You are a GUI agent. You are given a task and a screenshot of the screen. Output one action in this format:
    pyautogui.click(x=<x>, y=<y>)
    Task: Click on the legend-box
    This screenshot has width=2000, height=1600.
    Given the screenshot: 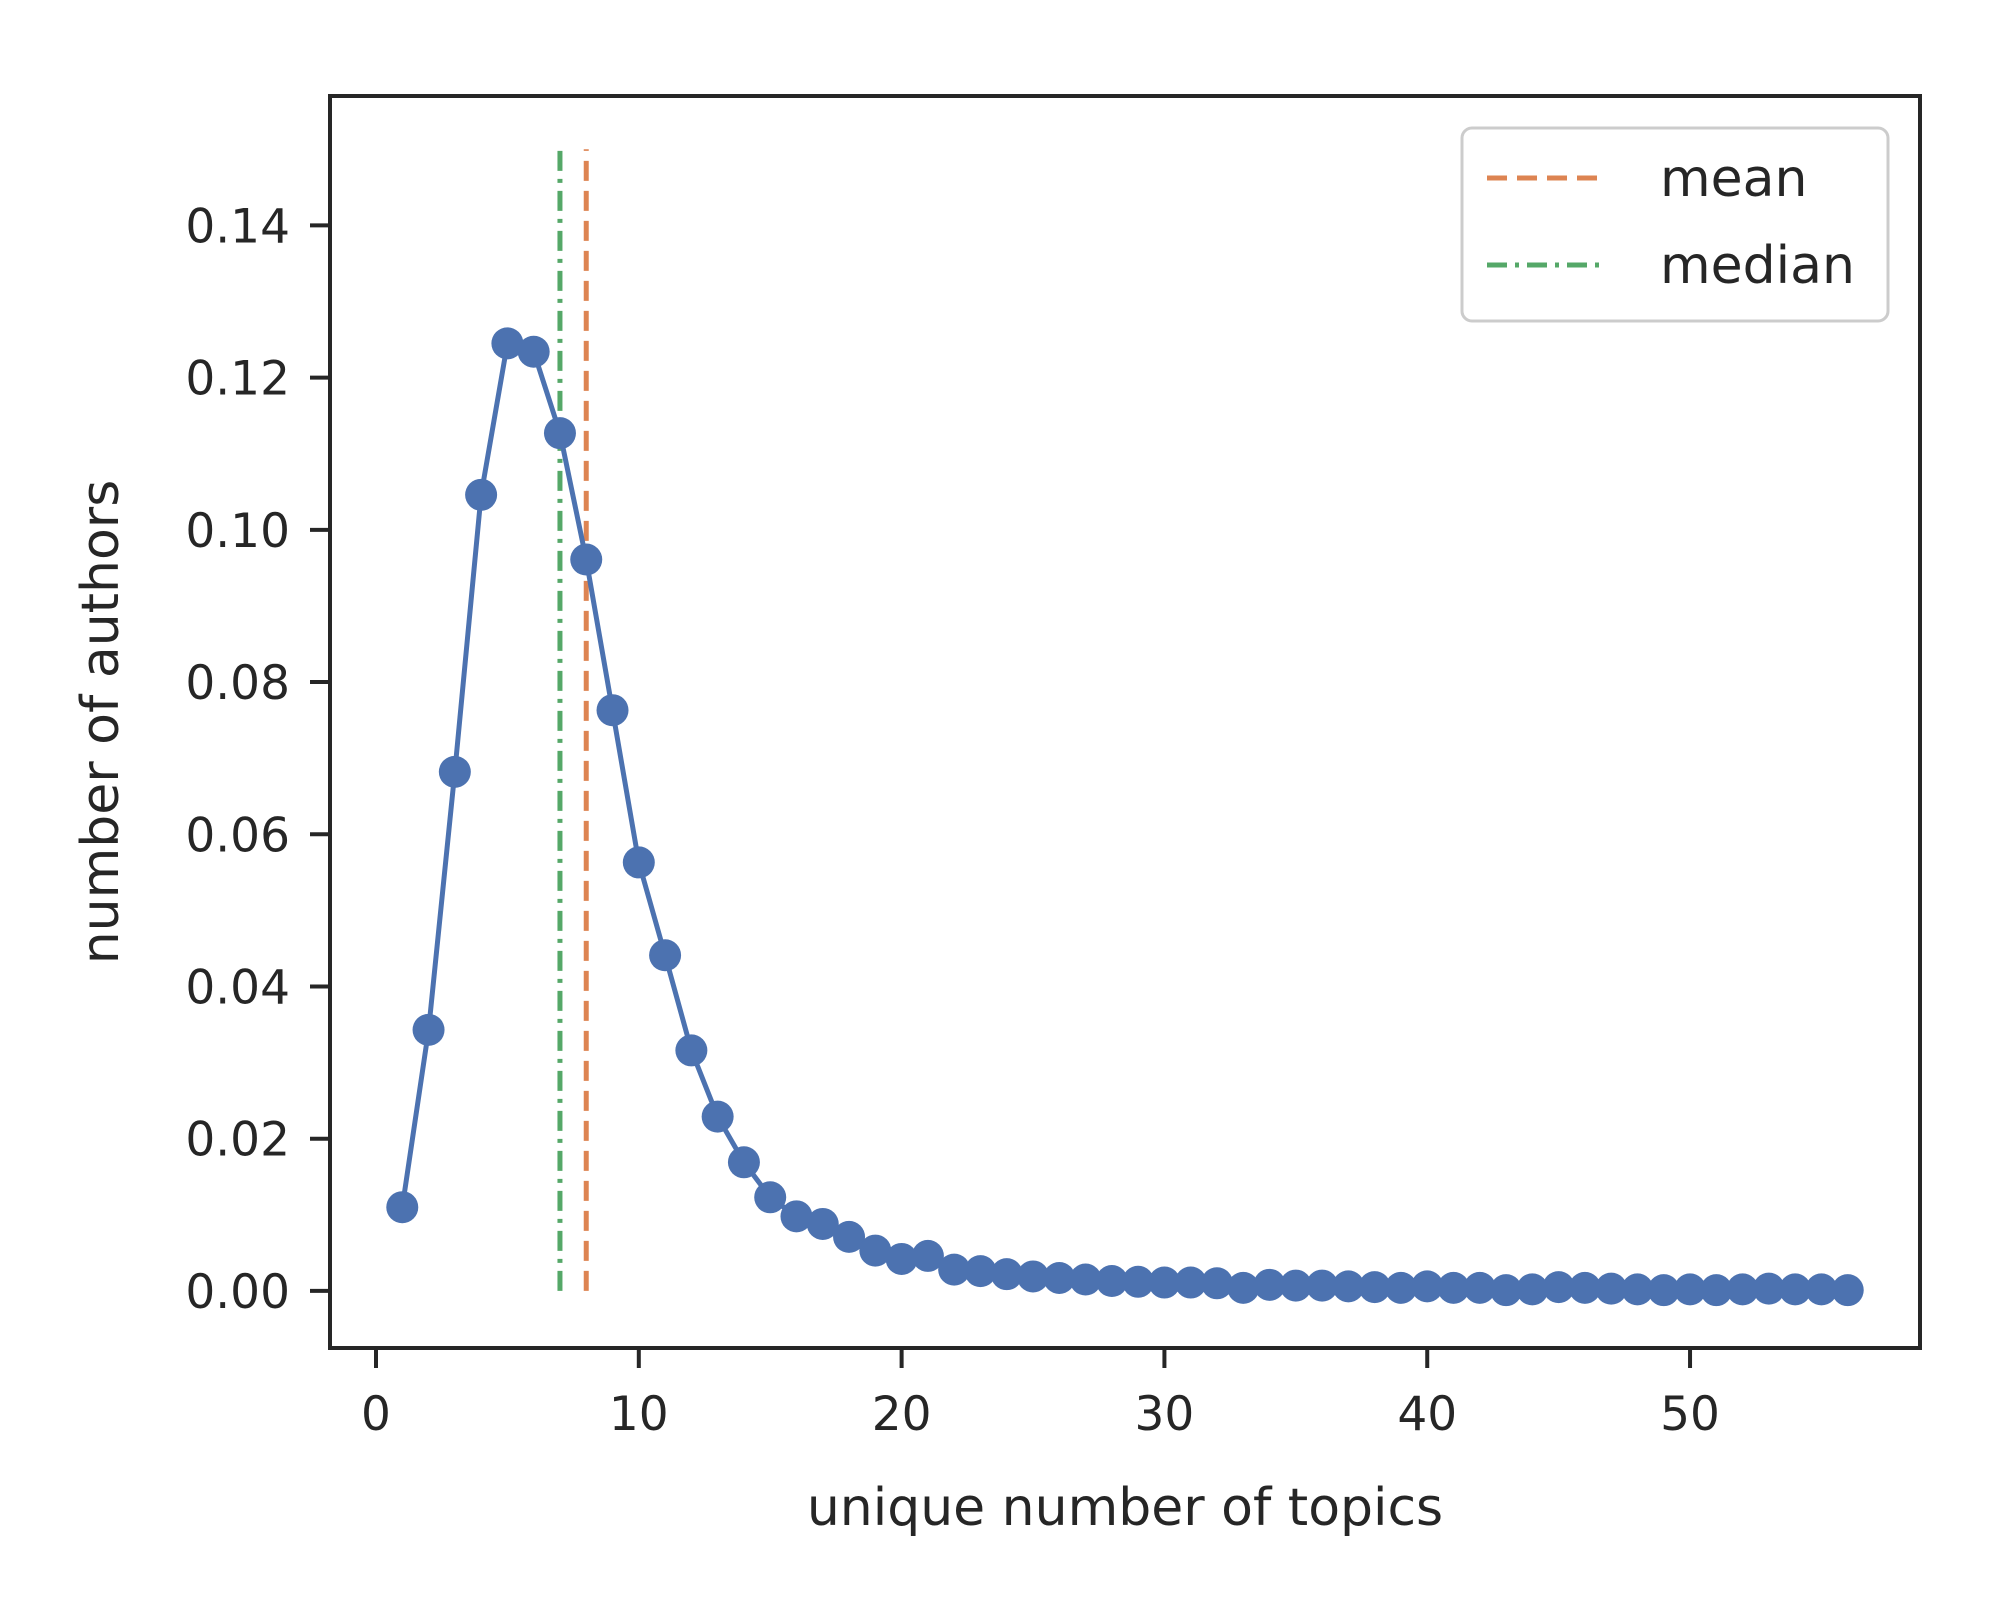 What is the action you would take?
    pyautogui.click(x=1675, y=224)
    